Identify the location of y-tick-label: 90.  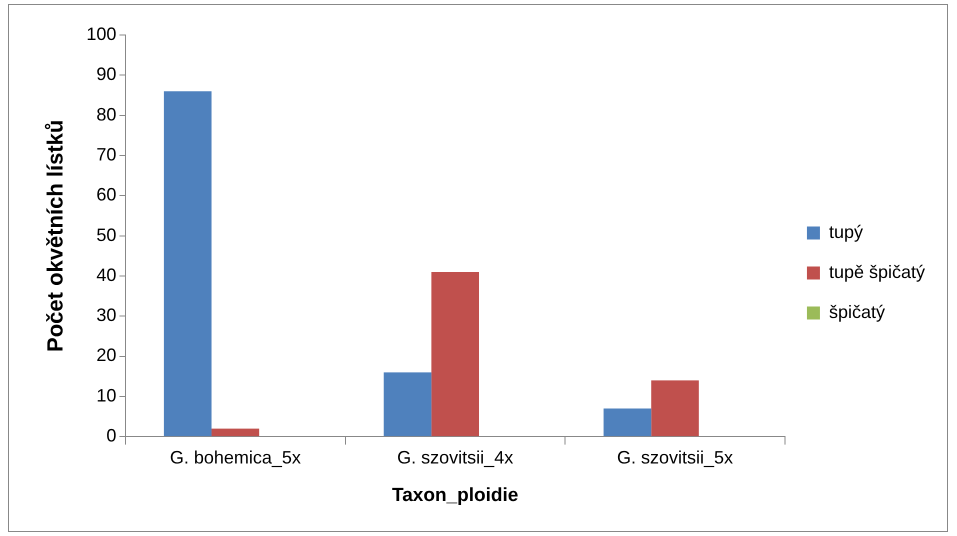
(106, 74).